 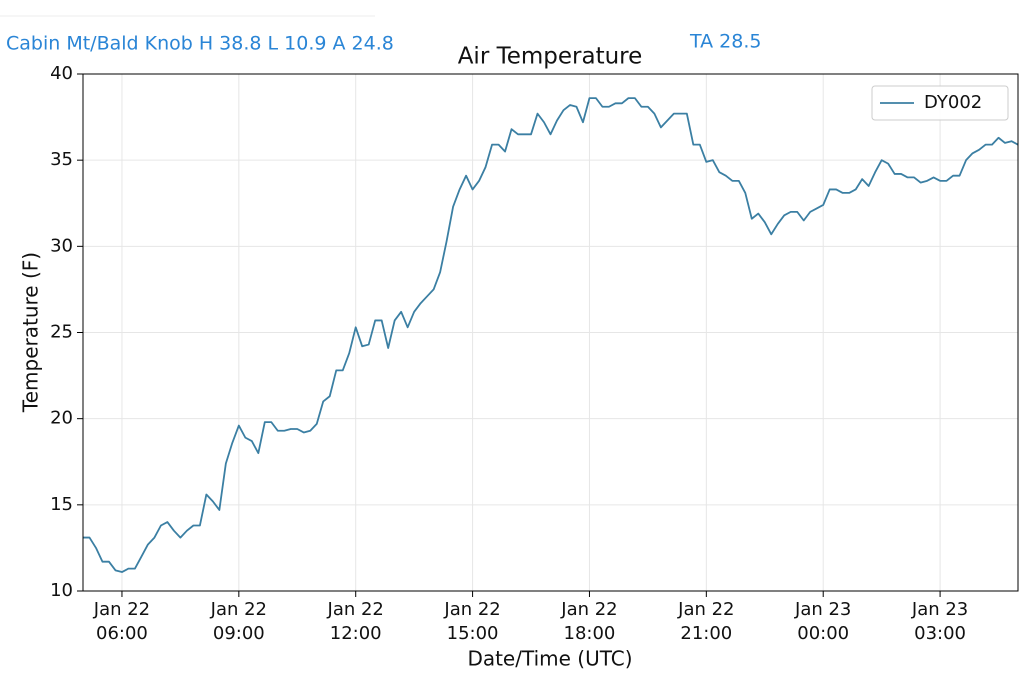 What do you see at coordinates (706, 633) in the screenshot?
I see `x-tick-label: 21:00` at bounding box center [706, 633].